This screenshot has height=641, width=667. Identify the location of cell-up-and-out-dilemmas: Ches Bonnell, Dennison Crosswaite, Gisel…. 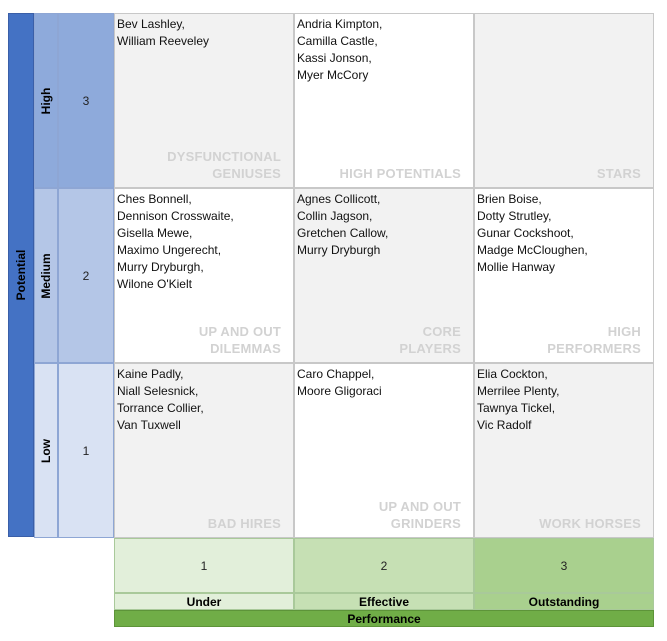
(204, 275).